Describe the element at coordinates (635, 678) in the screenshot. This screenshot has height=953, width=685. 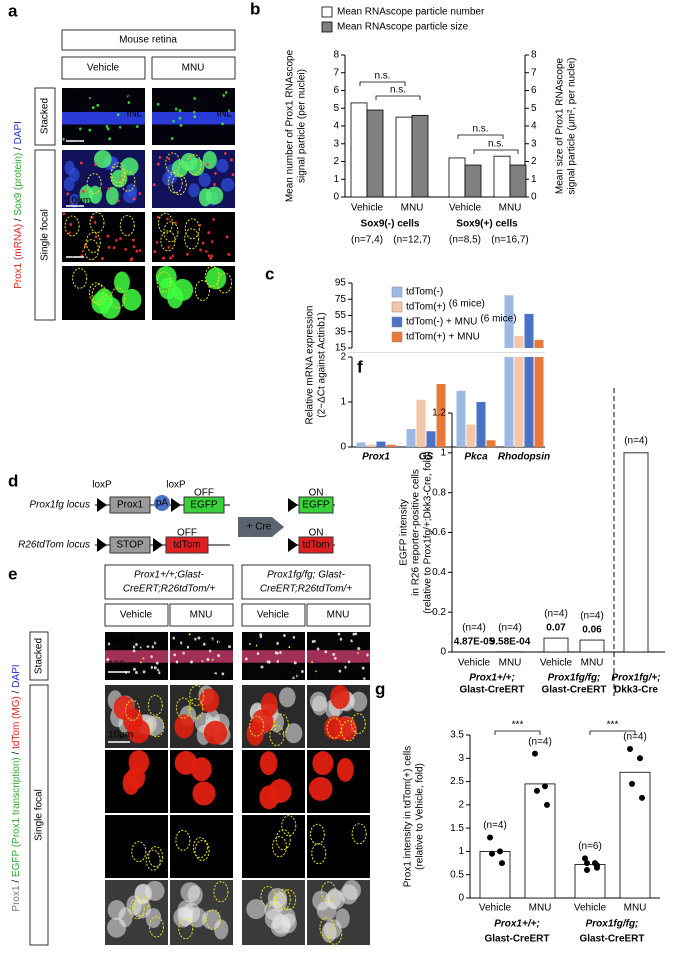
I see `group-label: Prox1fg/+;` at that location.